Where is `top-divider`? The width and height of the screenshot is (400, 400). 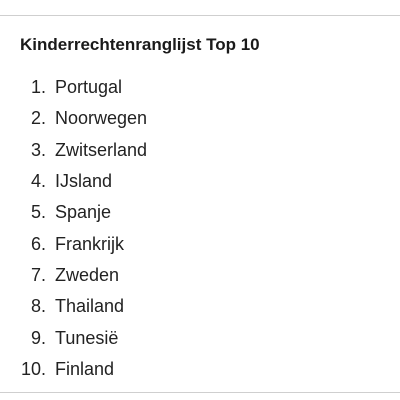 top-divider is located at coordinates (200, 15).